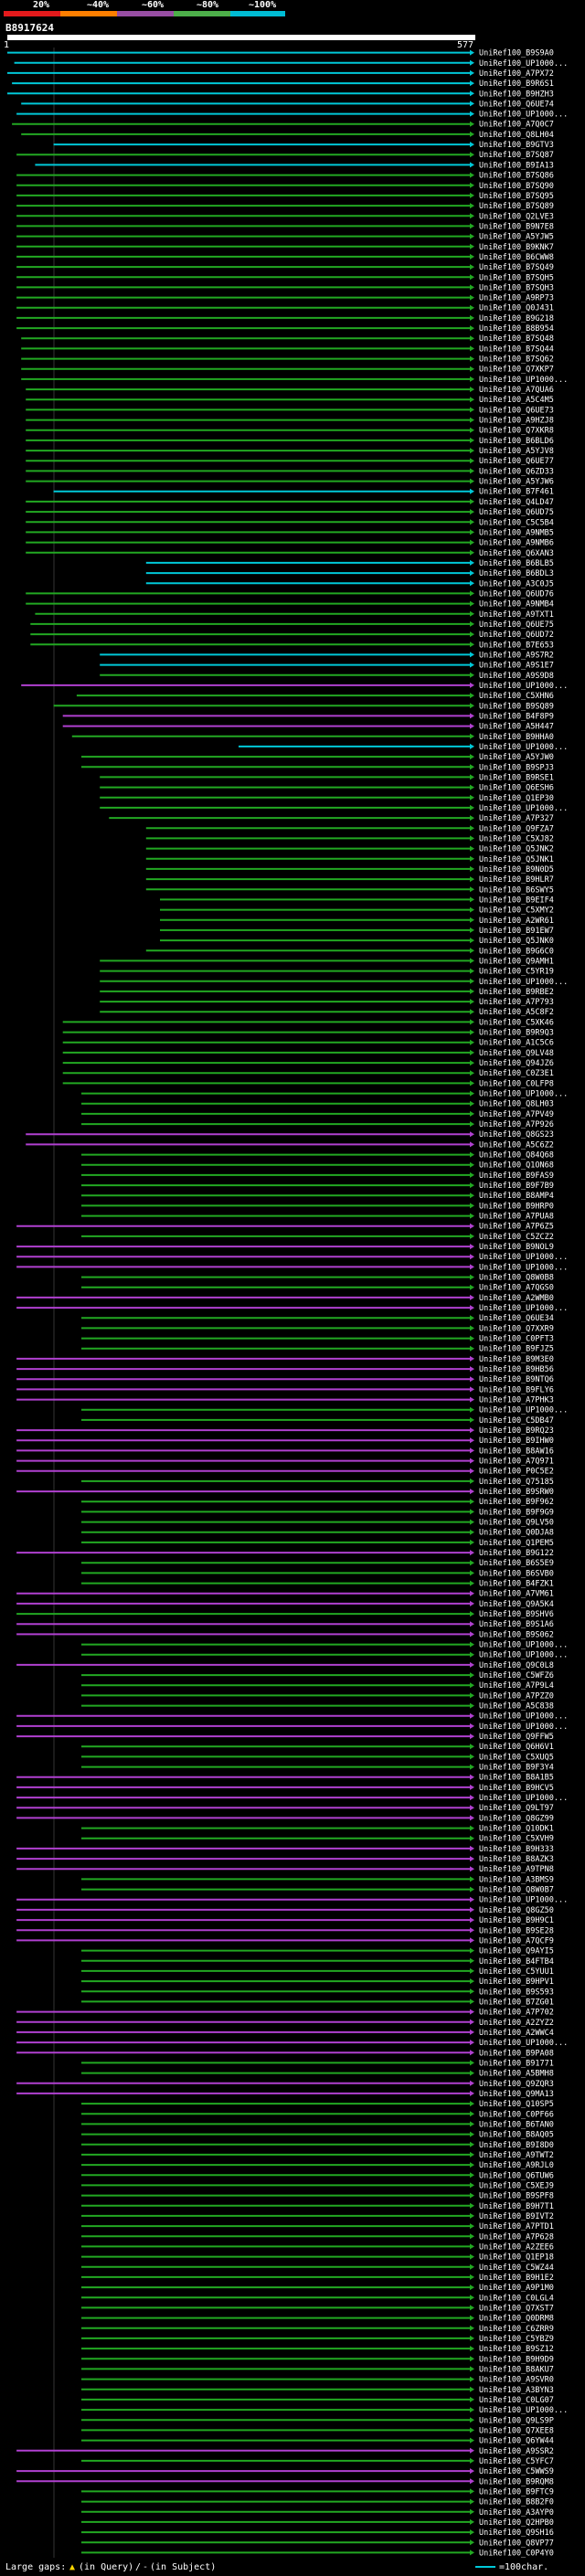  I want to click on hit-label: UniRef100_A9SSR2, so click(516, 2451).